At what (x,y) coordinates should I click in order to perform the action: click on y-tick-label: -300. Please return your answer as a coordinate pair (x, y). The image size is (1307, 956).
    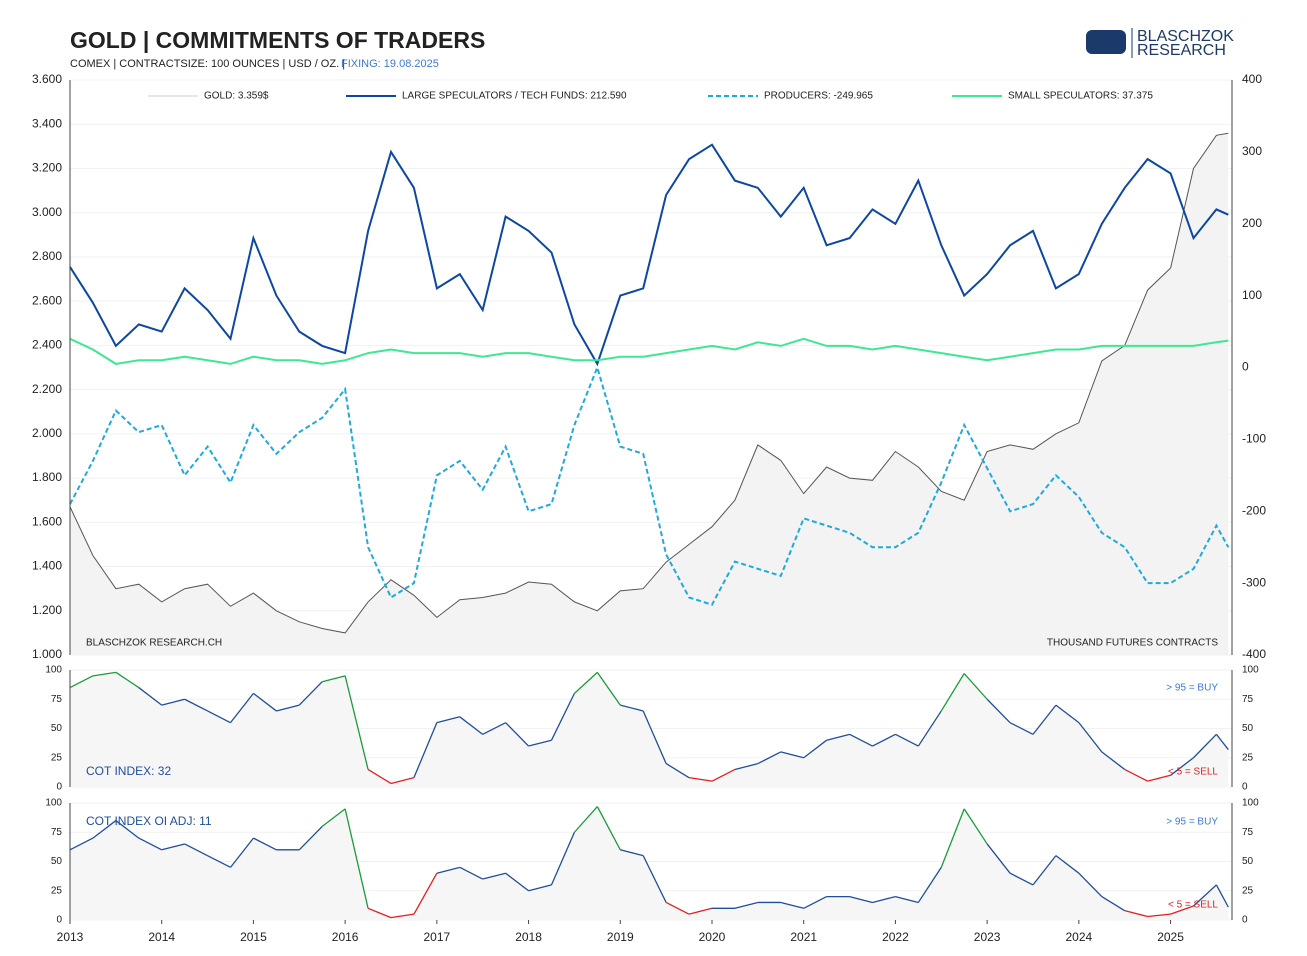
    Looking at the image, I should click on (1254, 582).